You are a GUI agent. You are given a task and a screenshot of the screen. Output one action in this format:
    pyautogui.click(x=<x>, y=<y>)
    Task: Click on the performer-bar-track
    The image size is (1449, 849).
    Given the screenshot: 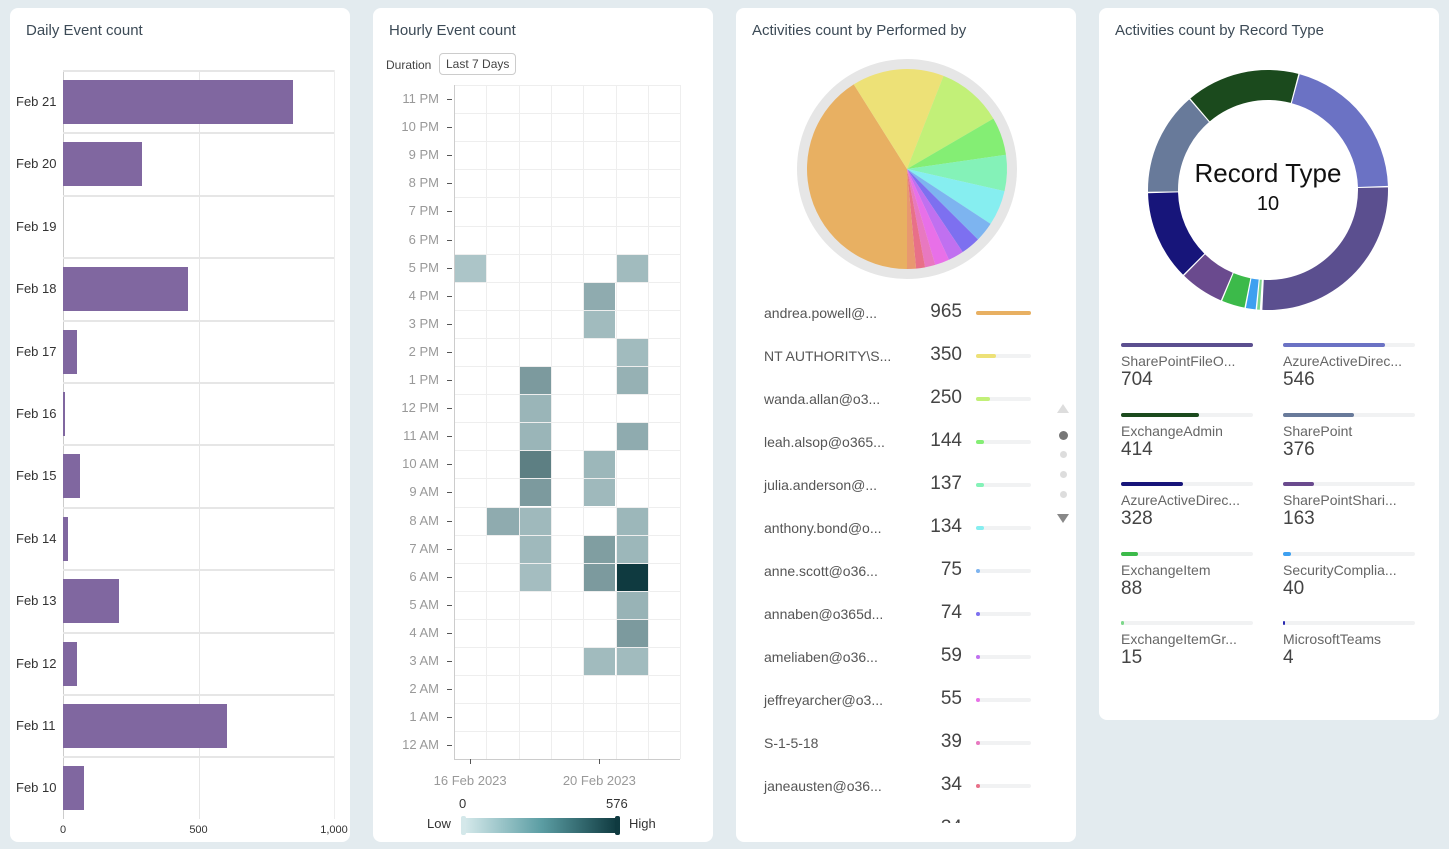 What is the action you would take?
    pyautogui.click(x=1003, y=786)
    